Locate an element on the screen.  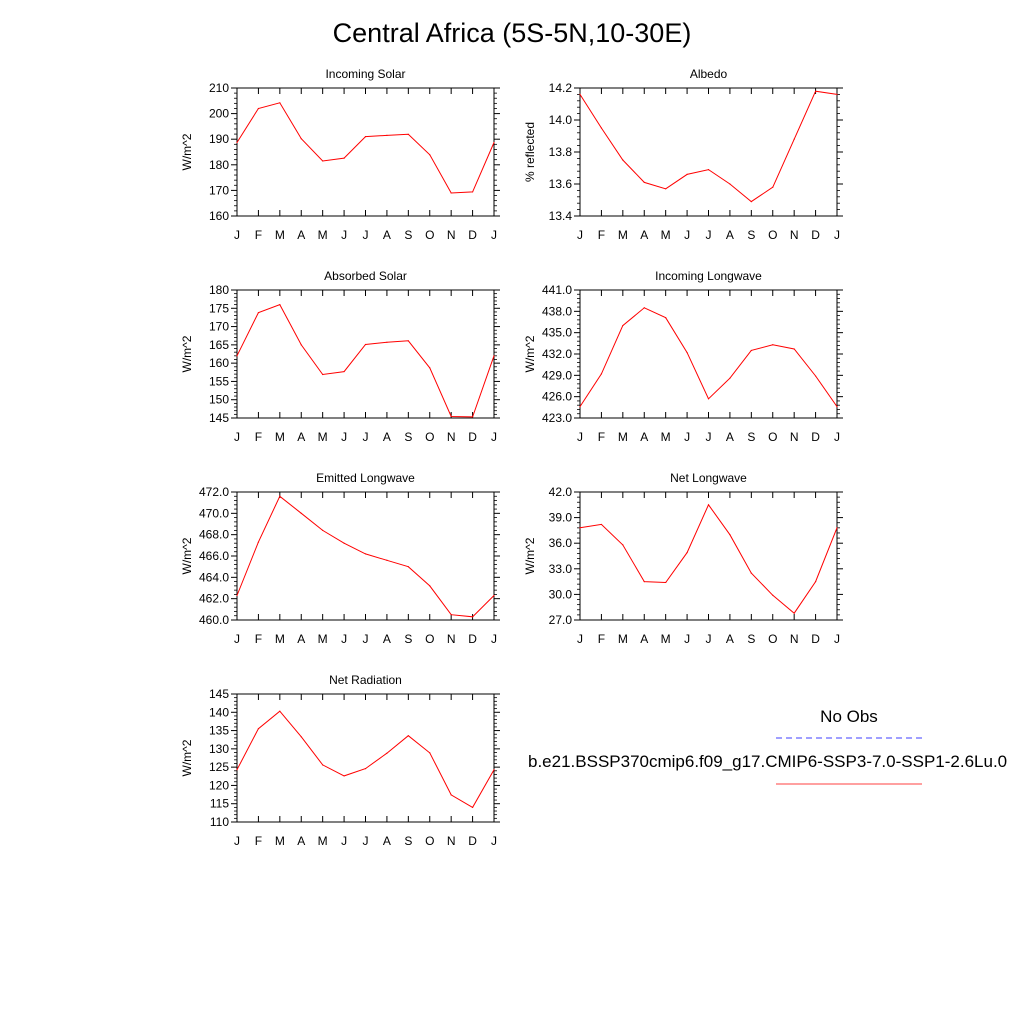
y-tick-label: 472.0 is located at coordinates (214, 492).